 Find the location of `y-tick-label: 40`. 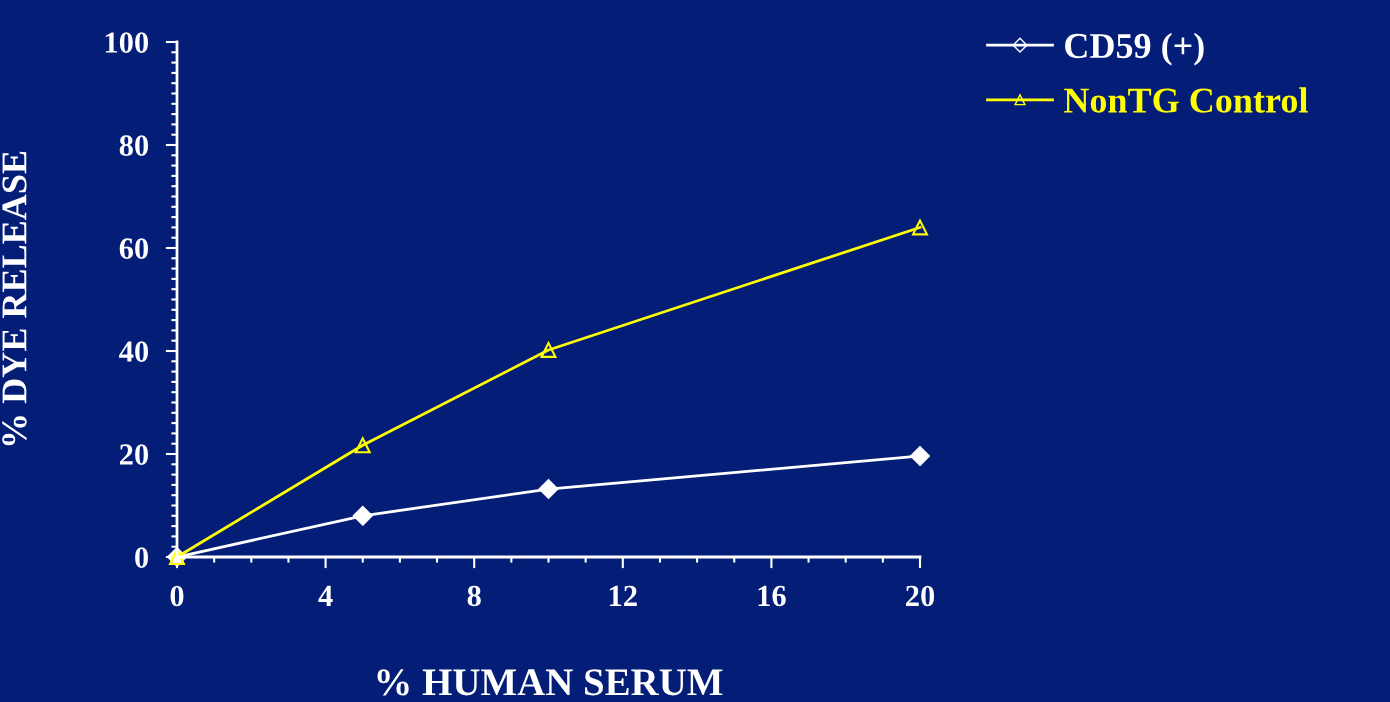

y-tick-label: 40 is located at coordinates (134, 351).